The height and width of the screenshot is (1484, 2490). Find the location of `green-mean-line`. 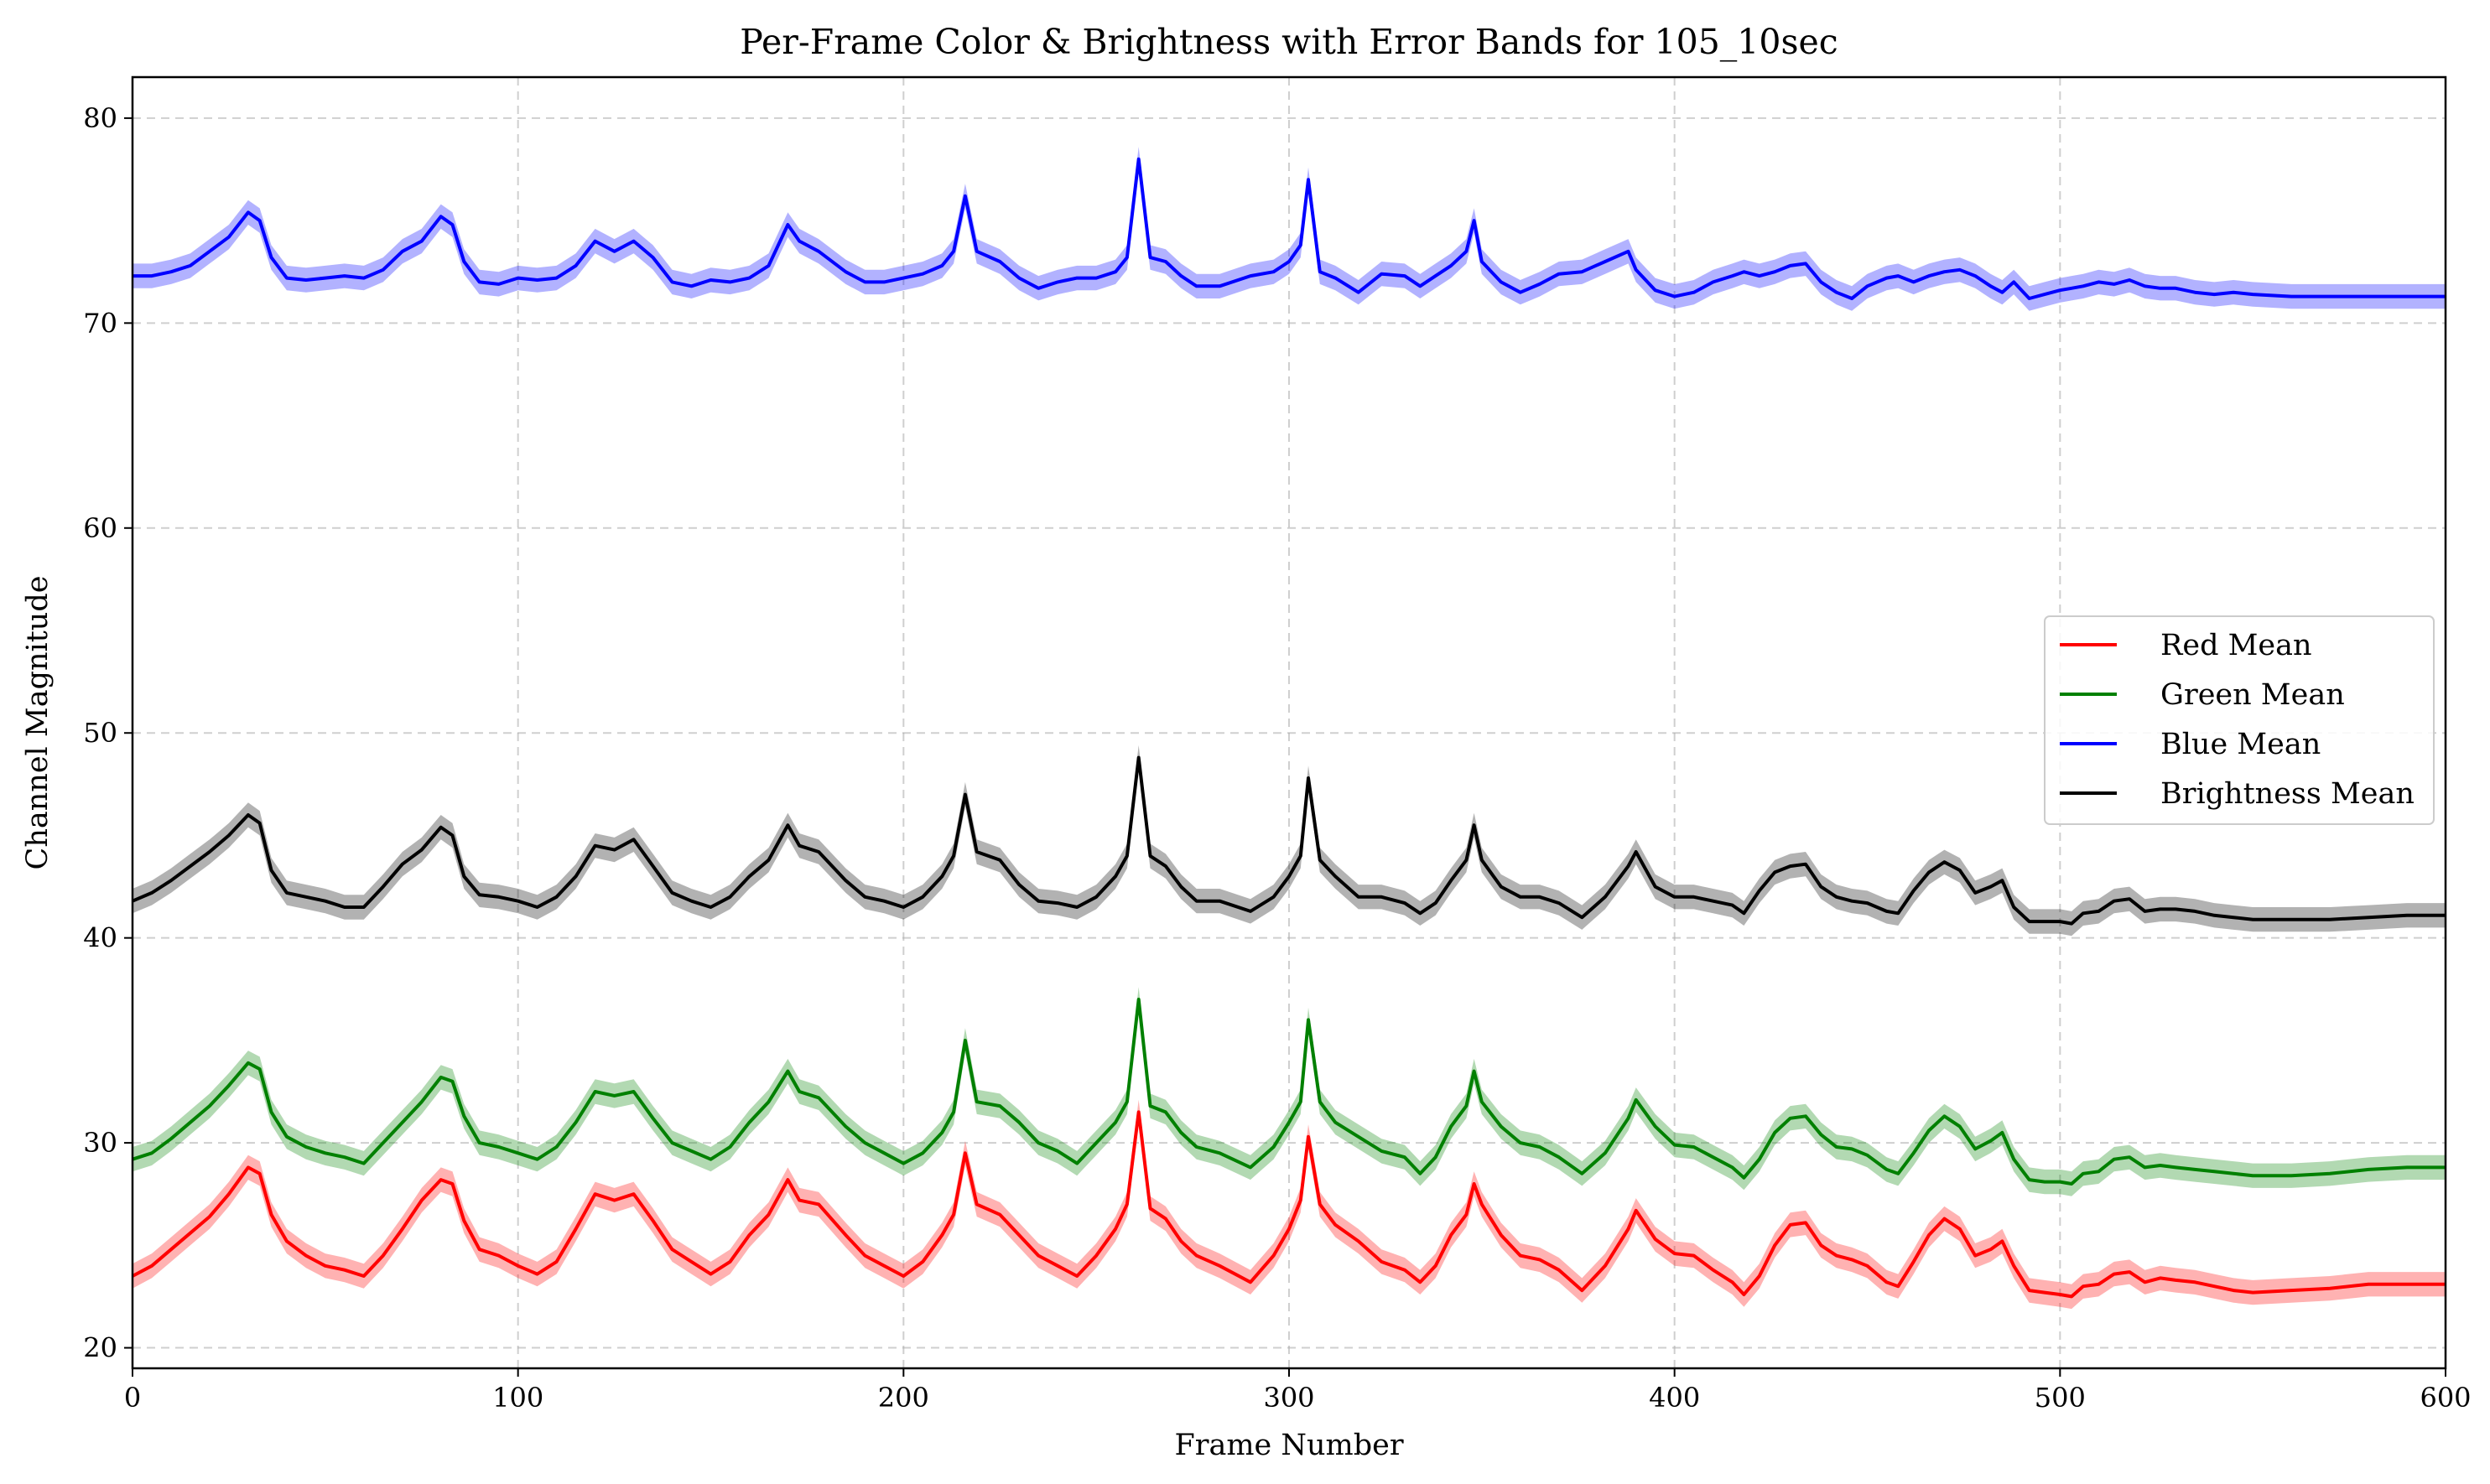

green-mean-line is located at coordinates (1289, 1092).